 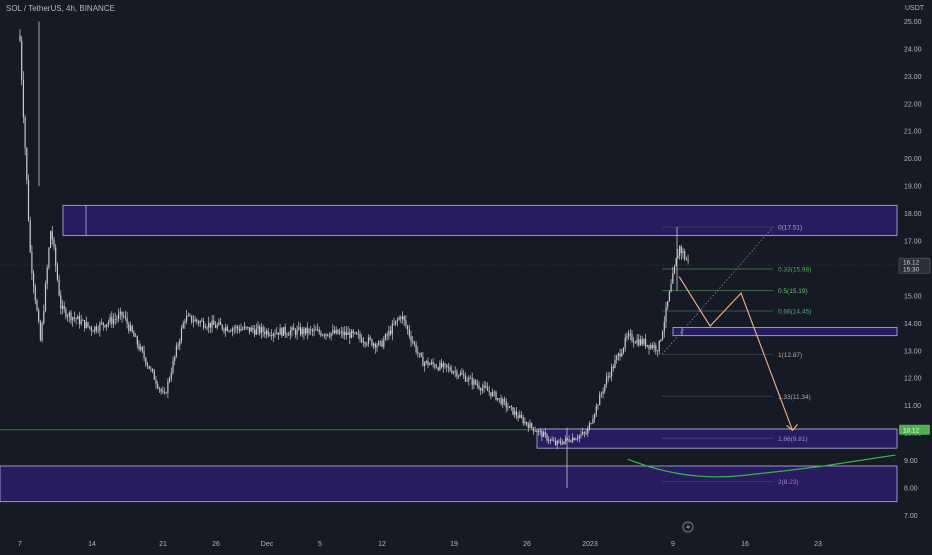 I want to click on y-tick-label: 23.00, so click(x=913, y=77).